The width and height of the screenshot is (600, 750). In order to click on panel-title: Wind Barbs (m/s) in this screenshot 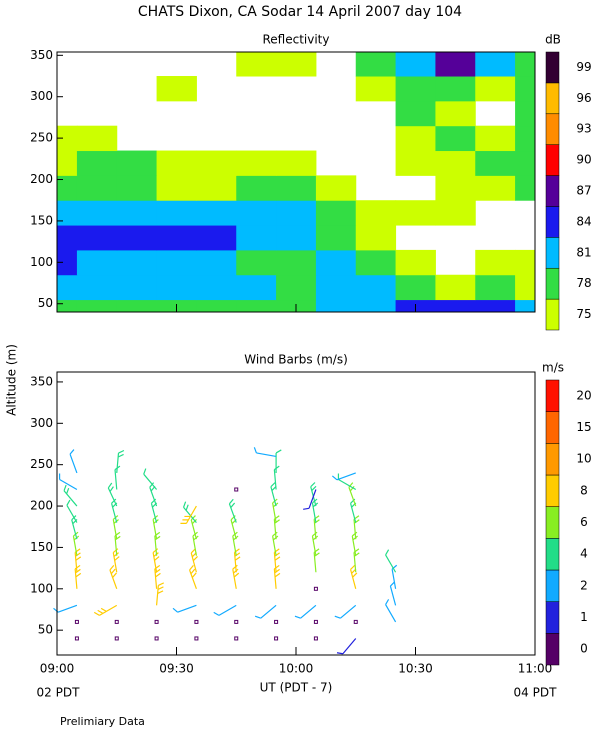, I will do `click(296, 360)`.